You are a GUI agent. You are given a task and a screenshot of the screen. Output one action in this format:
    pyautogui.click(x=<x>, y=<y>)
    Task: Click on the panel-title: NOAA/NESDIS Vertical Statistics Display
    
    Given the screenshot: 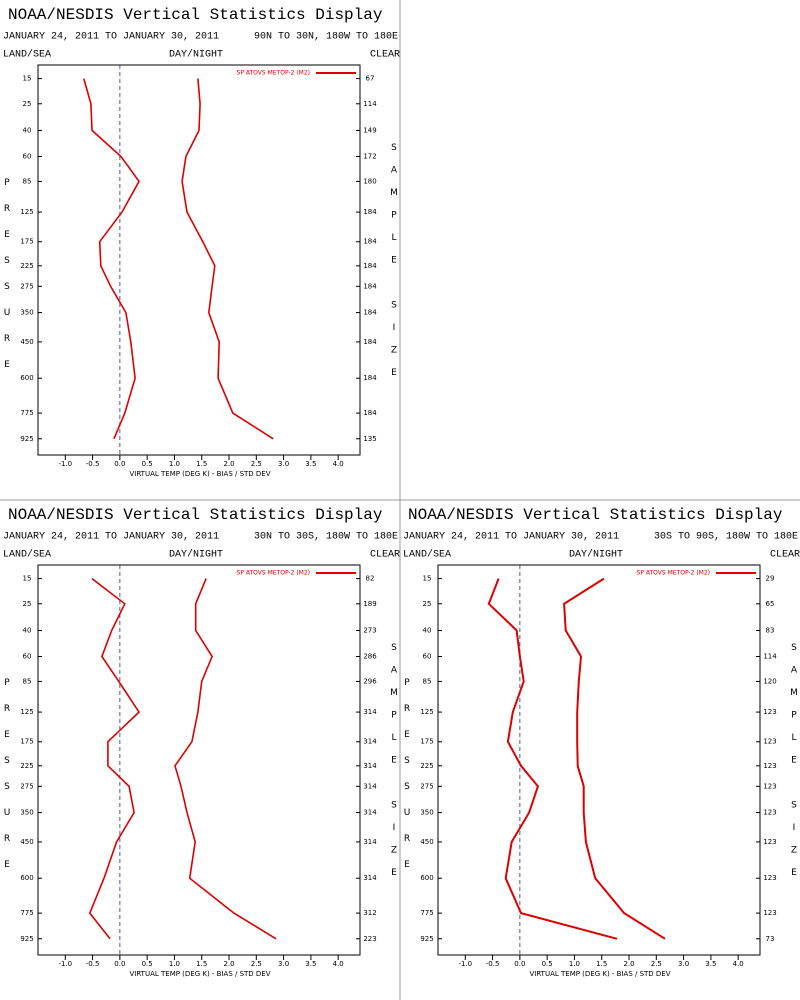 What is the action you would take?
    pyautogui.click(x=595, y=515)
    